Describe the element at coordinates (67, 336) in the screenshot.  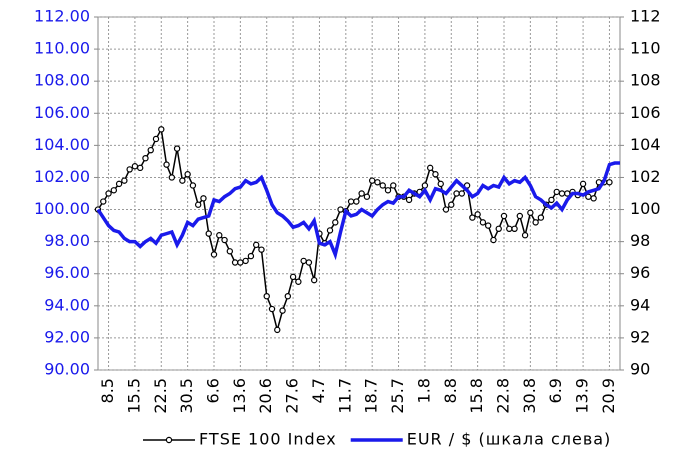
I see `y-tick-label: 92.00` at that location.